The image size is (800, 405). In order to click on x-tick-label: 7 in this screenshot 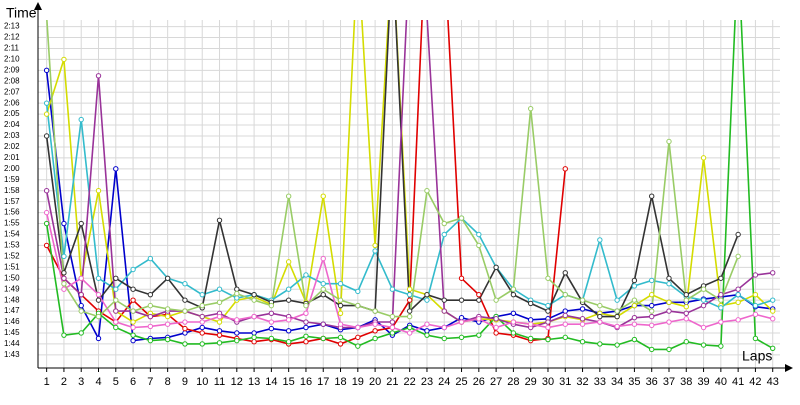, I will do `click(150, 382)`.